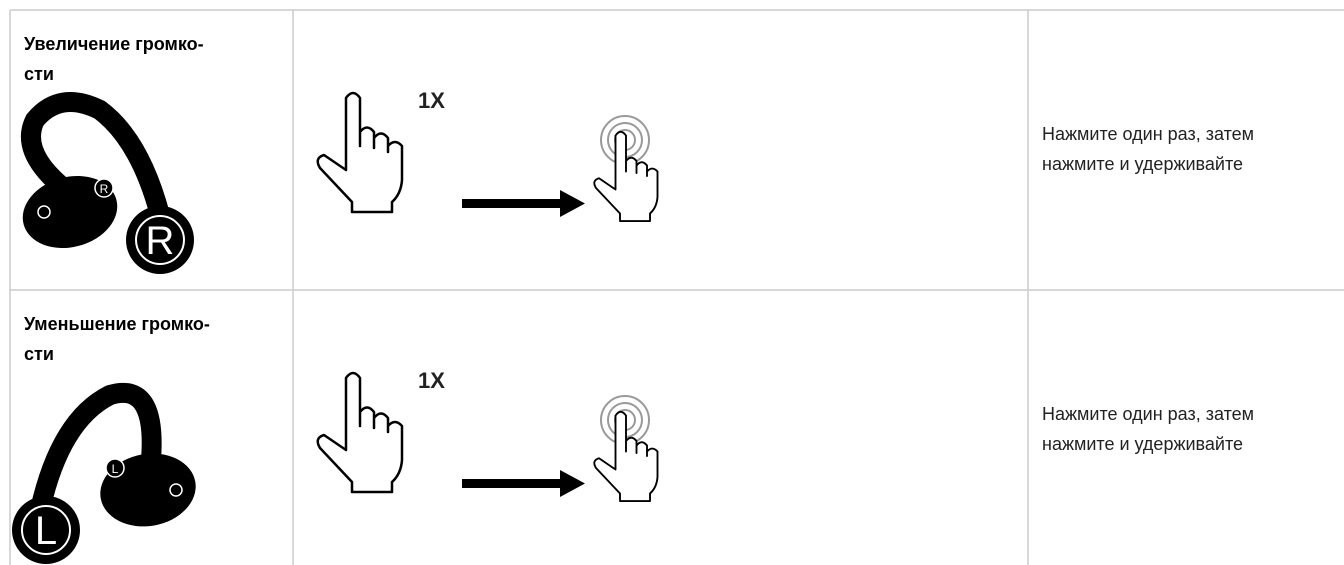 The height and width of the screenshot is (565, 1344). Describe the element at coordinates (114, 44) in the screenshot. I see `row-title: Увеличение громко-` at that location.